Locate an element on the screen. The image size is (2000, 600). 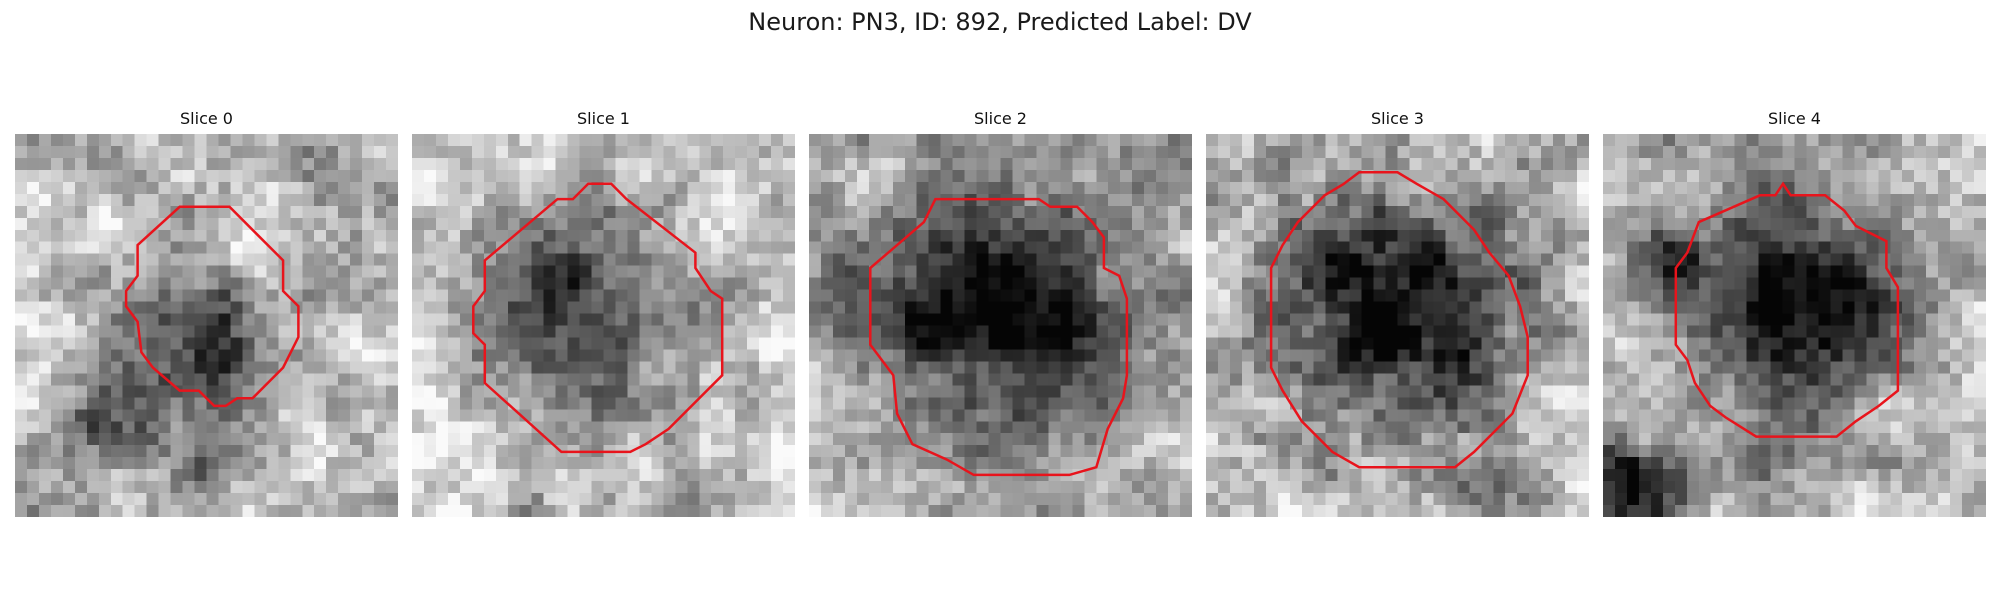
slice-panel-1: Slice 1 is located at coordinates (603, 312).